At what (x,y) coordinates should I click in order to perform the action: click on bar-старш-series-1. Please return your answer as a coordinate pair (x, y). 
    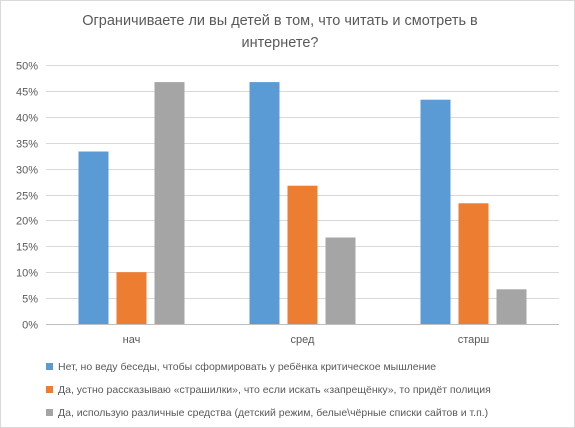
    Looking at the image, I should click on (435, 211).